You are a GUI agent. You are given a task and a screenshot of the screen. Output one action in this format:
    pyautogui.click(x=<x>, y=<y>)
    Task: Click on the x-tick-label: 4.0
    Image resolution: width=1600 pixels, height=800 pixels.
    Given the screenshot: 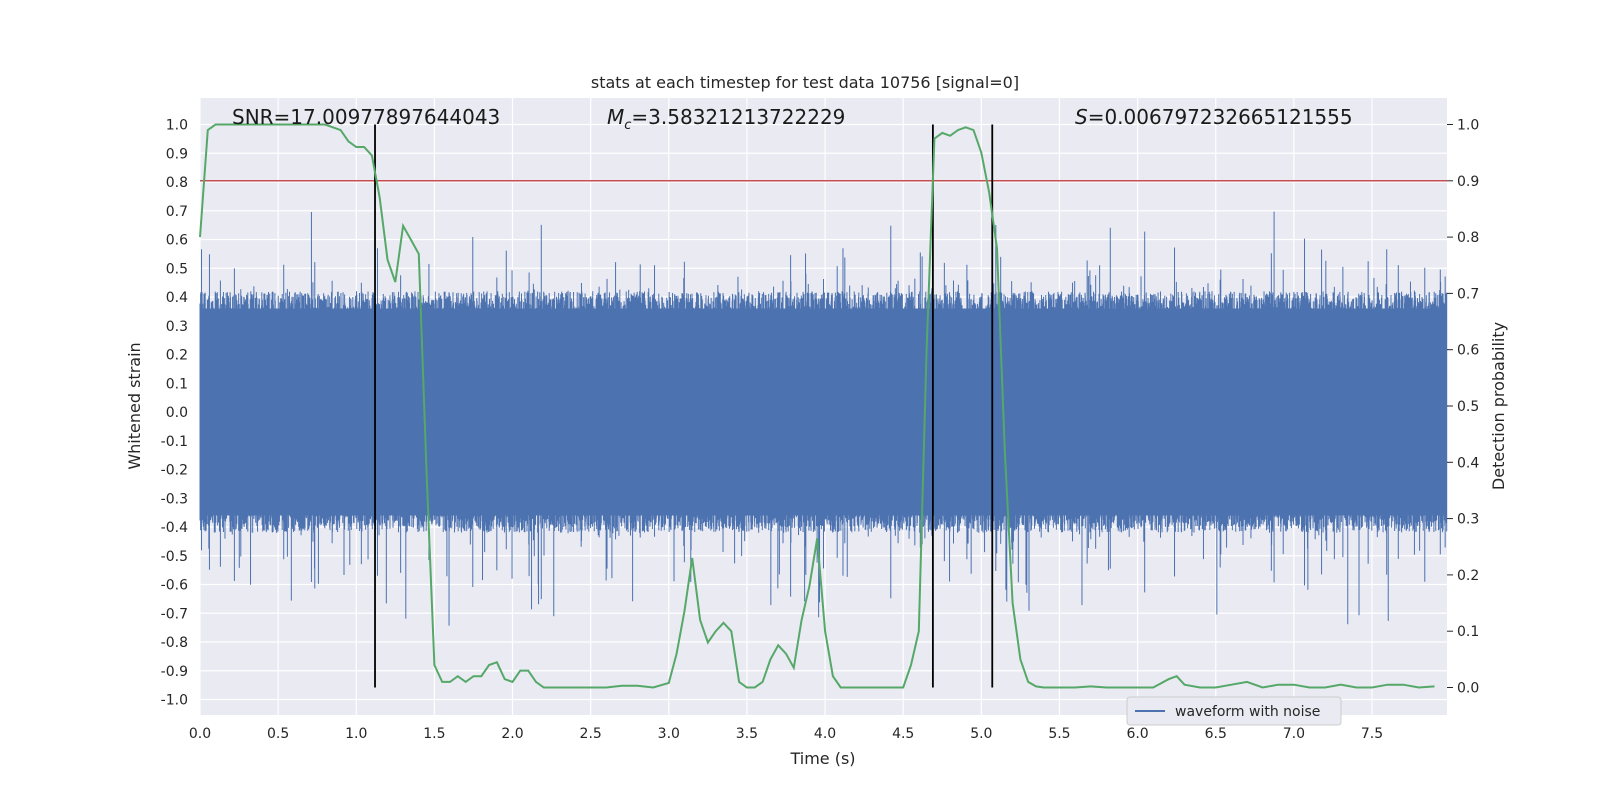 What is the action you would take?
    pyautogui.click(x=825, y=734)
    